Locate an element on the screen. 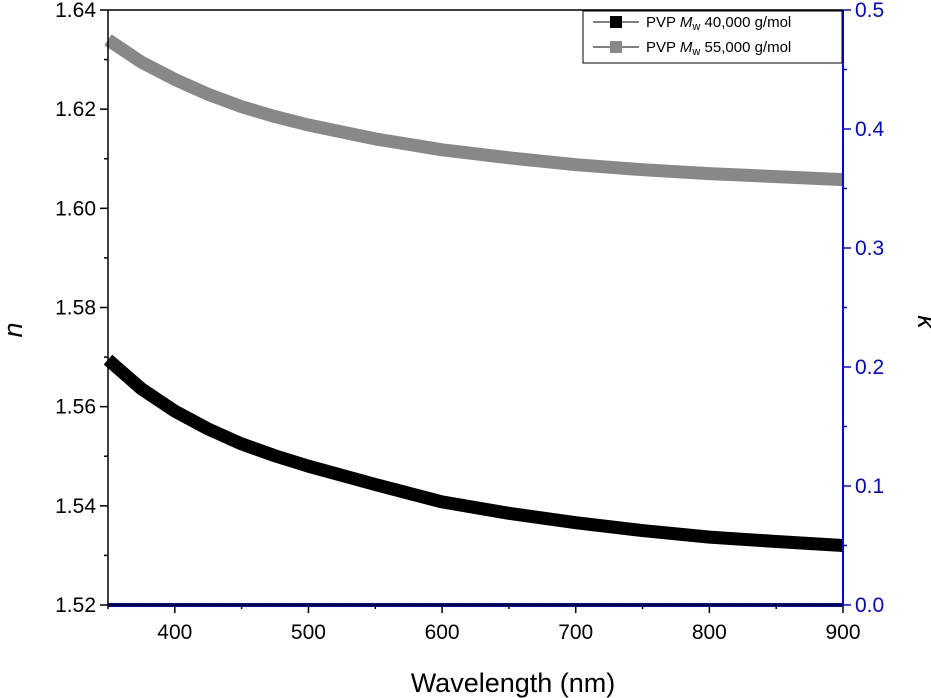 The image size is (931, 698). y-tick-label: 1.56 is located at coordinates (75, 407).